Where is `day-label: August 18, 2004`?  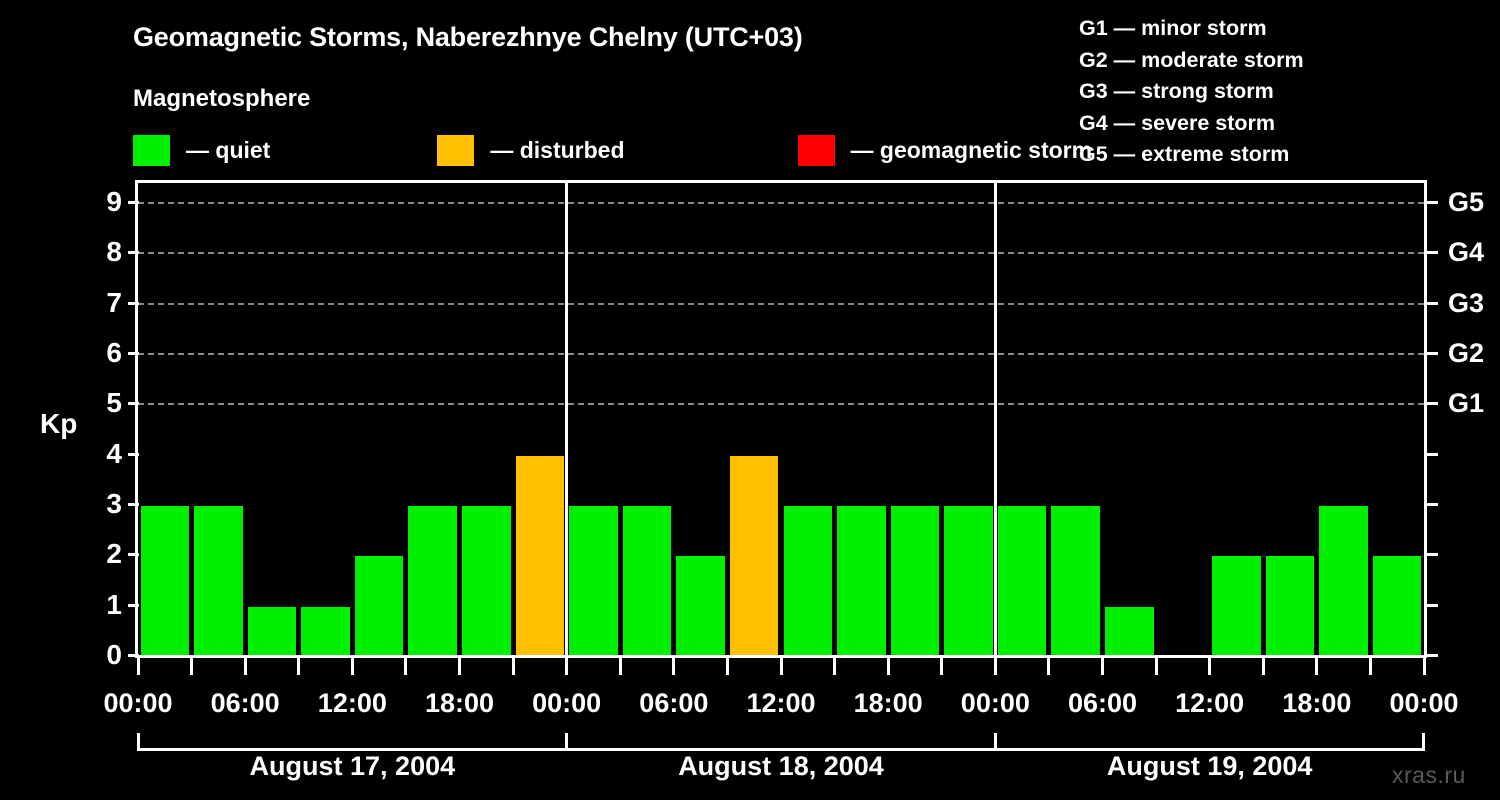
day-label: August 18, 2004 is located at coordinates (781, 766).